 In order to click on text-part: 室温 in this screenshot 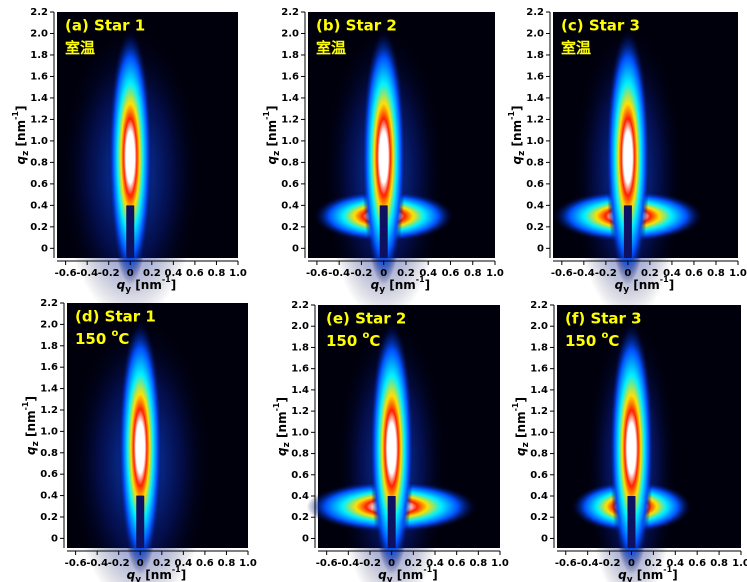, I will do `click(331, 48)`.